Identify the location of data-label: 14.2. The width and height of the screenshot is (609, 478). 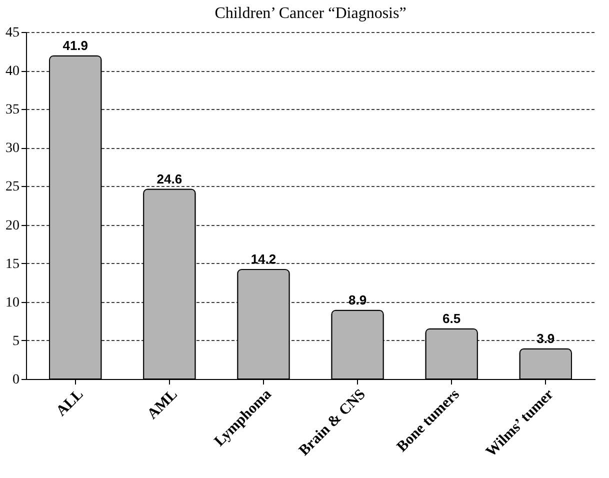
(263, 259).